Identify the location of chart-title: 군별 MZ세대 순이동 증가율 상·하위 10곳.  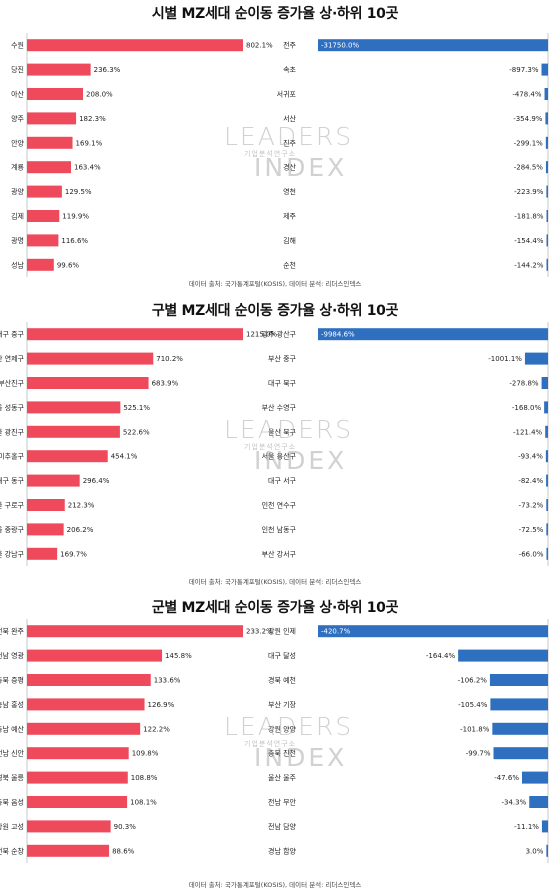
(275, 608).